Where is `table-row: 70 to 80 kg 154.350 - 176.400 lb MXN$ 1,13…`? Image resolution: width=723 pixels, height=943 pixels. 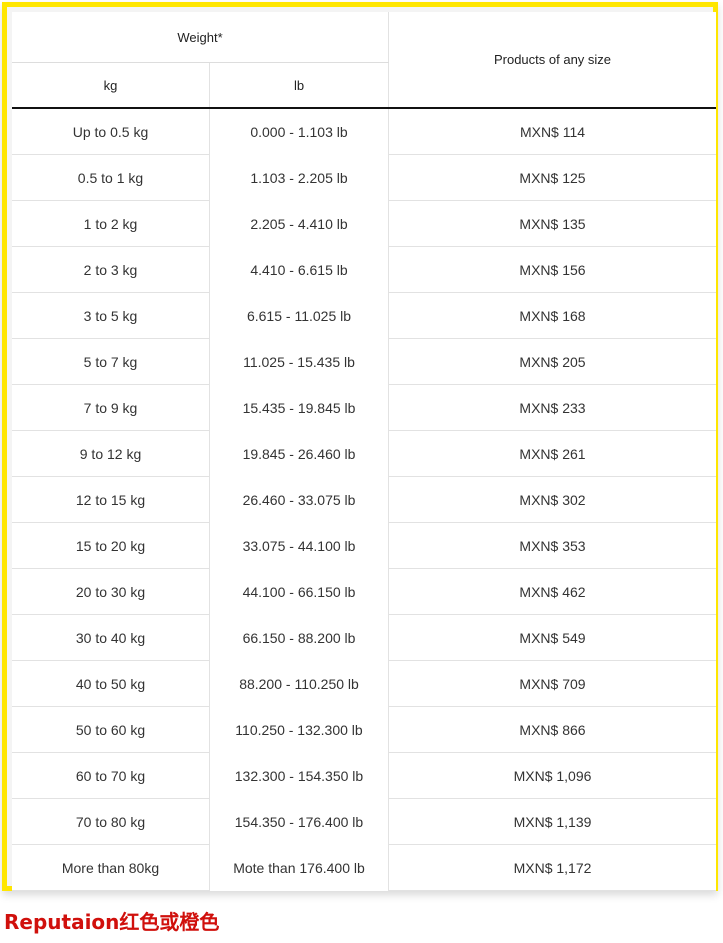 table-row: 70 to 80 kg 154.350 - 176.400 lb MXN$ 1,13… is located at coordinates (364, 821).